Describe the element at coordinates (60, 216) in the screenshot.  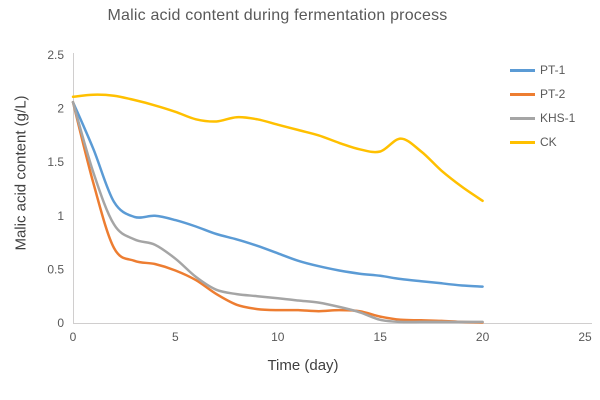
I see `y-tick-label: 1` at that location.